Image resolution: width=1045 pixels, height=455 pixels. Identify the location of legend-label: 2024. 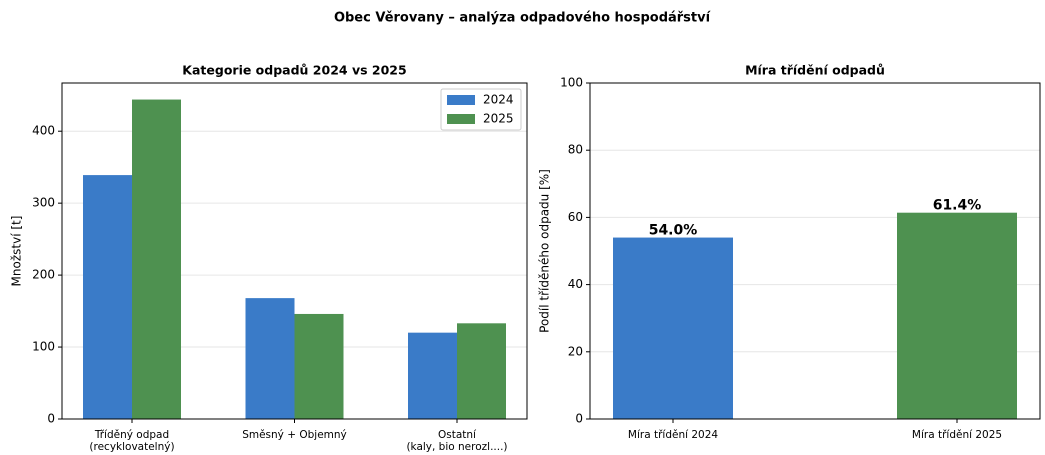
(498, 100).